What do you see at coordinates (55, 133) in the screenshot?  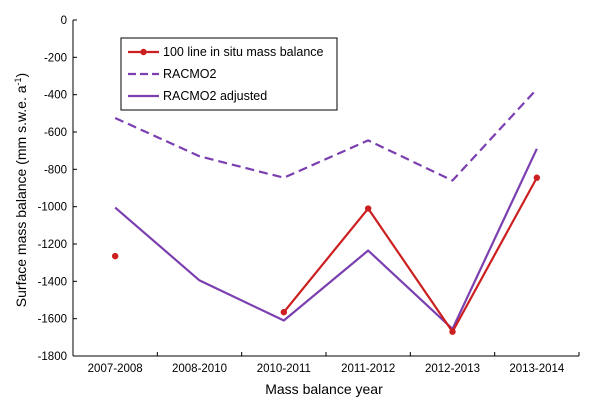 I see `y-tick-label: -600` at bounding box center [55, 133].